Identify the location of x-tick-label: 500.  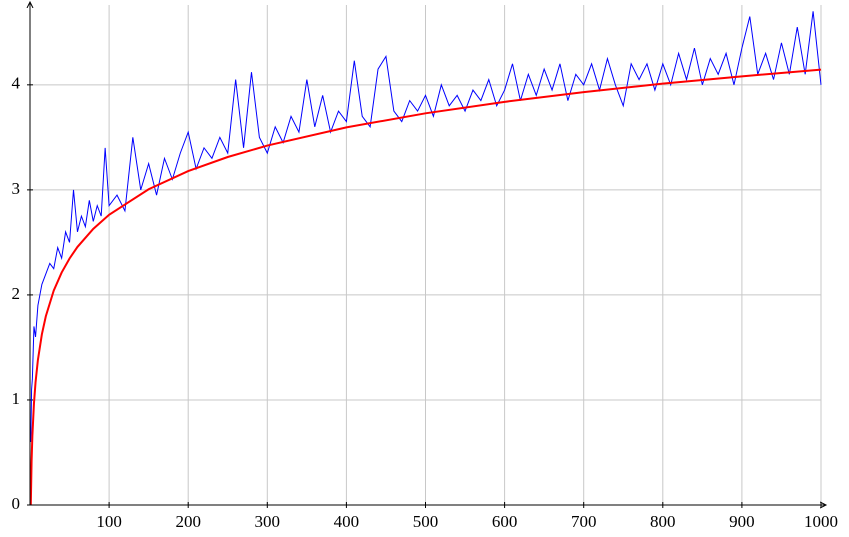
(426, 521).